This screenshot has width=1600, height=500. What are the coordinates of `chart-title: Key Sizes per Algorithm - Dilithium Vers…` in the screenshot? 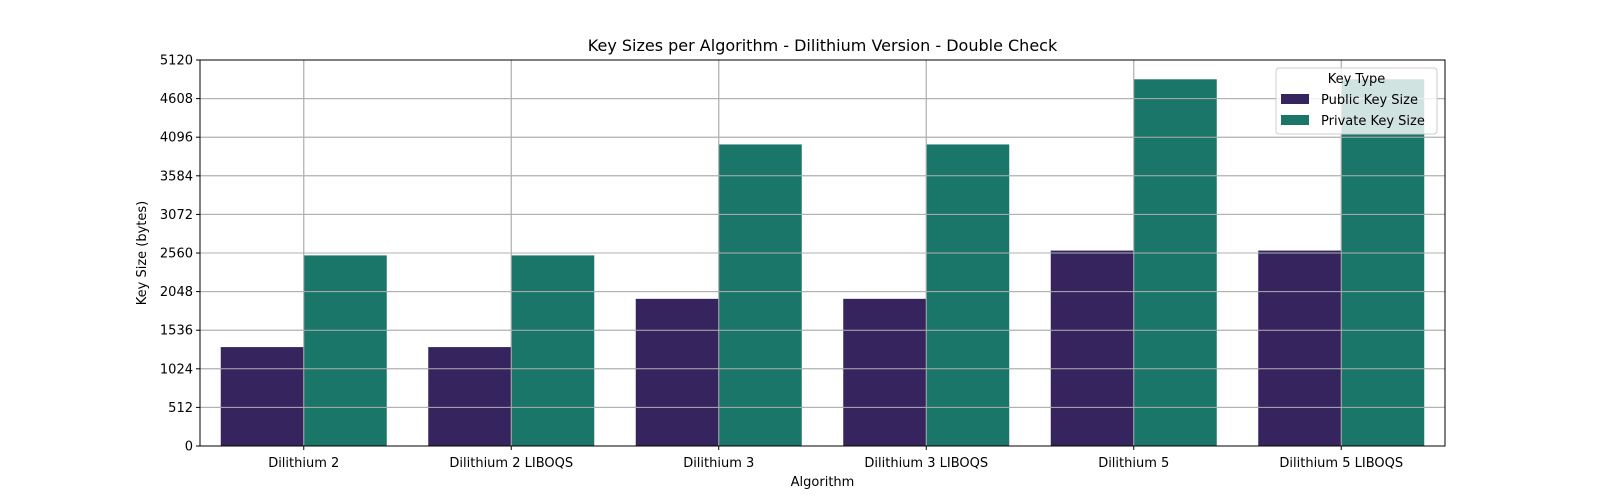 It's located at (823, 45).